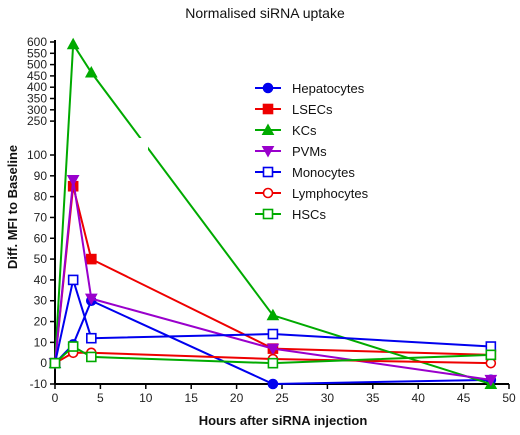 This screenshot has height=435, width=520. Describe the element at coordinates (373, 398) in the screenshot. I see `x-tick-label: 35` at that location.